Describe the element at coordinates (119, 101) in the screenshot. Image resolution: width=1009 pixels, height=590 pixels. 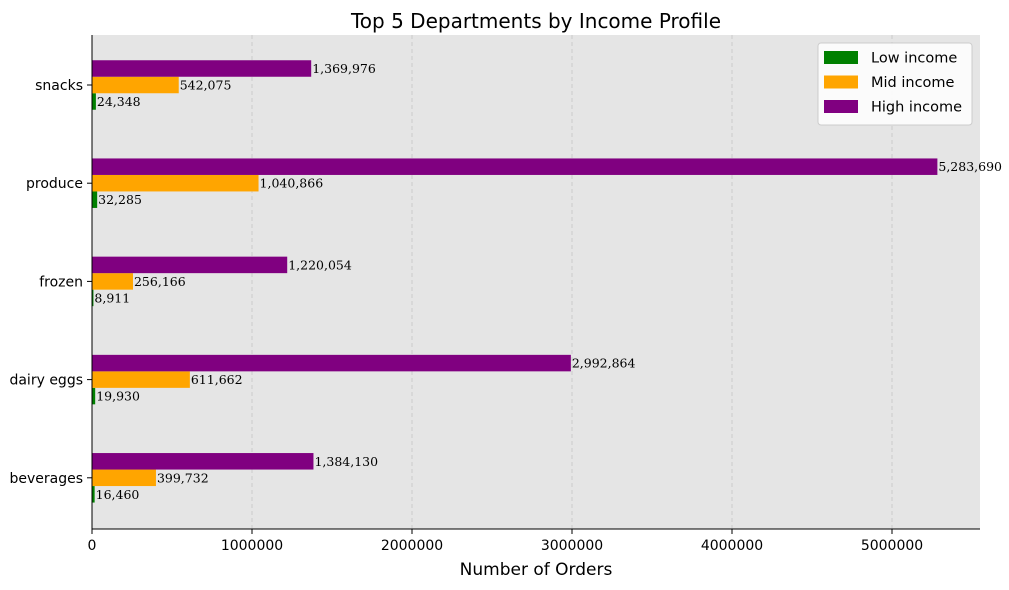
I see `data-label: 24,348` at that location.